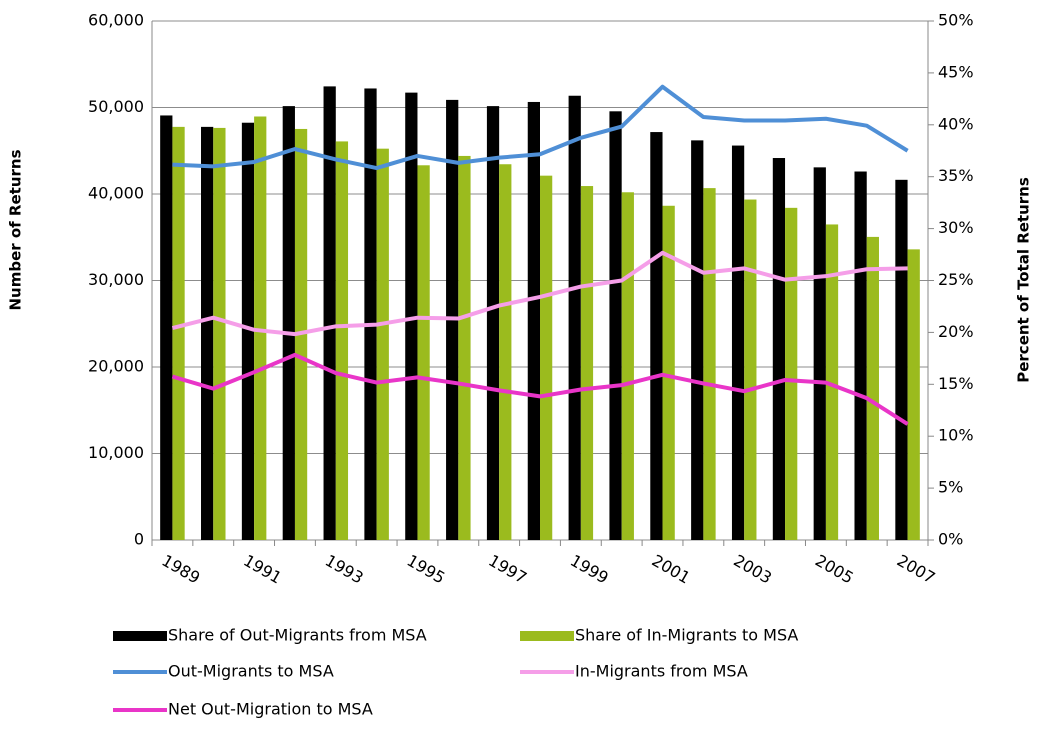 The image size is (1037, 732). I want to click on legend-label: Net Out-Migration to MSA, so click(270, 709).